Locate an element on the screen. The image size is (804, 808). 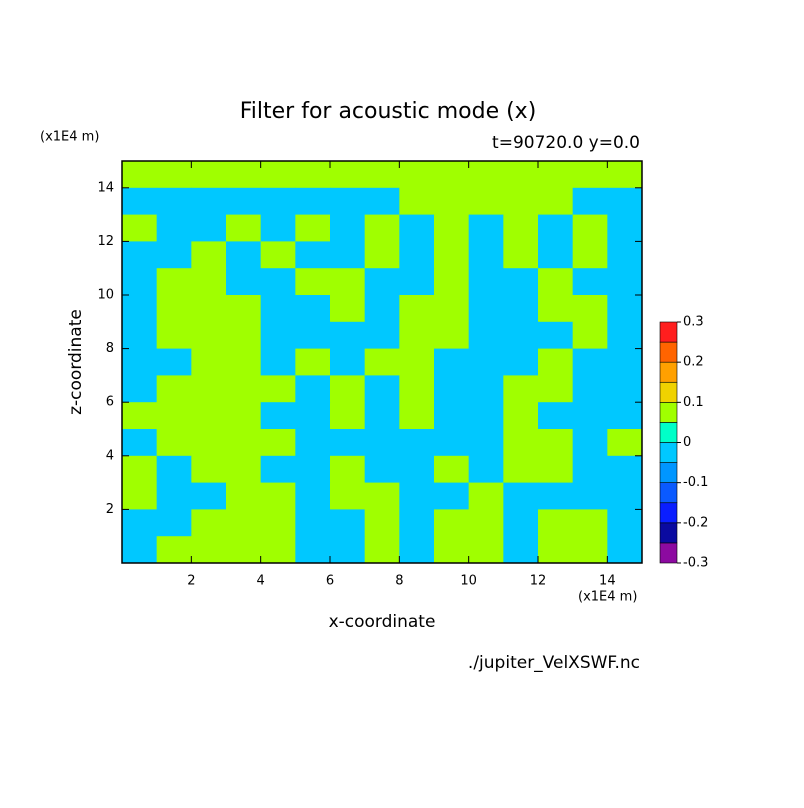
x-tick-label: 8 is located at coordinates (399, 581).